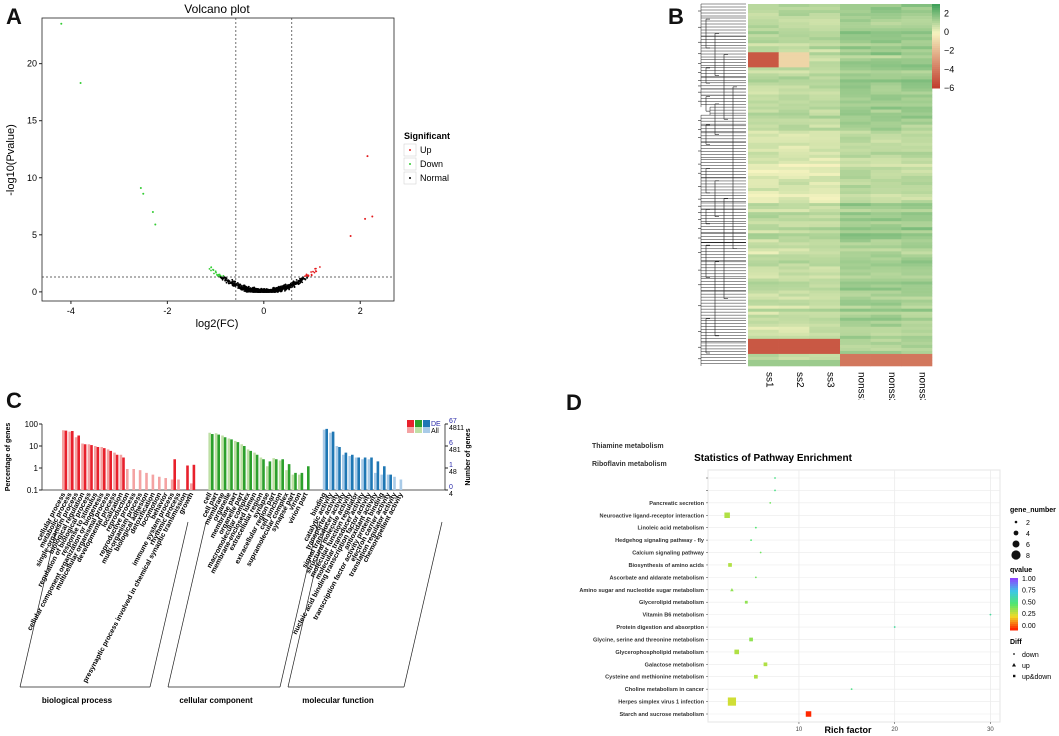 This screenshot has height=736, width=1059. Describe the element at coordinates (11, 160) in the screenshot. I see `volcano-ylabel: -log10(Pvalue)` at that location.